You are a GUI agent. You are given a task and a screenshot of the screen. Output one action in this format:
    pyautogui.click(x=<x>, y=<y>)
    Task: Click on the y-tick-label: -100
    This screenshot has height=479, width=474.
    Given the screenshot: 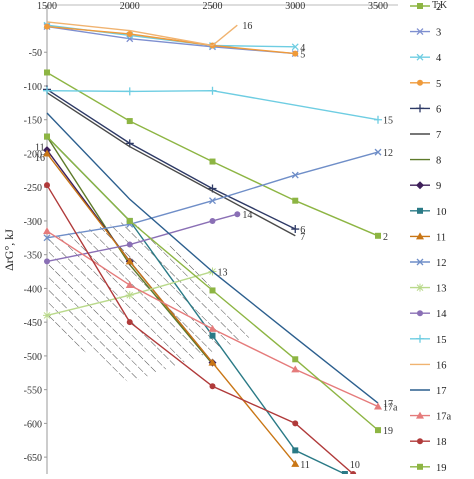 What is the action you would take?
    pyautogui.click(x=33, y=87)
    